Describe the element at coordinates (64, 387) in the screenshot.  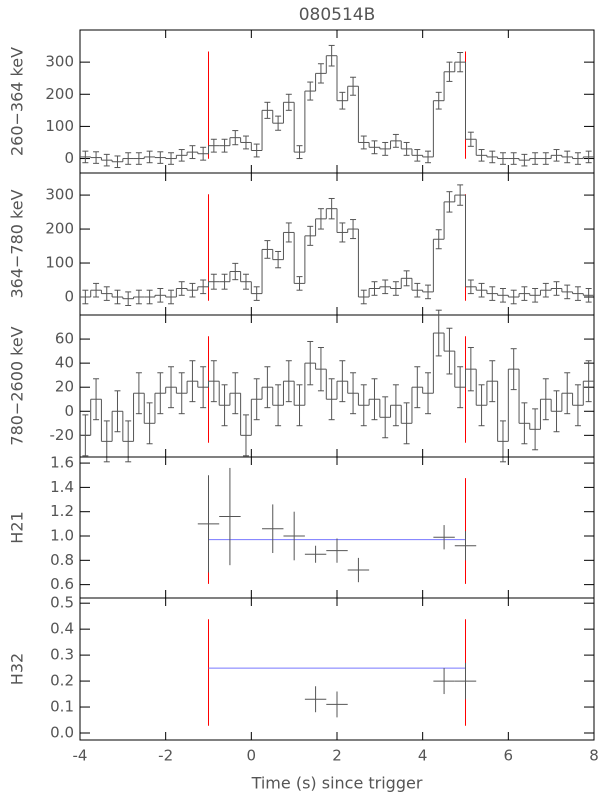
I see `y-tick-label: 20` at that location.